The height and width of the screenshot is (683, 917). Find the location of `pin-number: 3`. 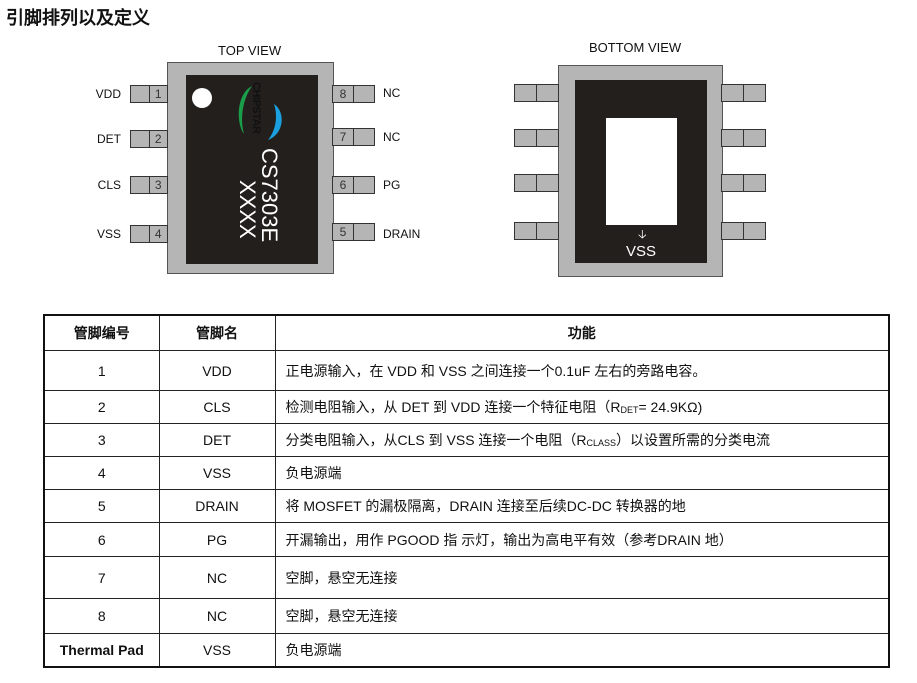

pin-number: 3 is located at coordinates (101, 440).